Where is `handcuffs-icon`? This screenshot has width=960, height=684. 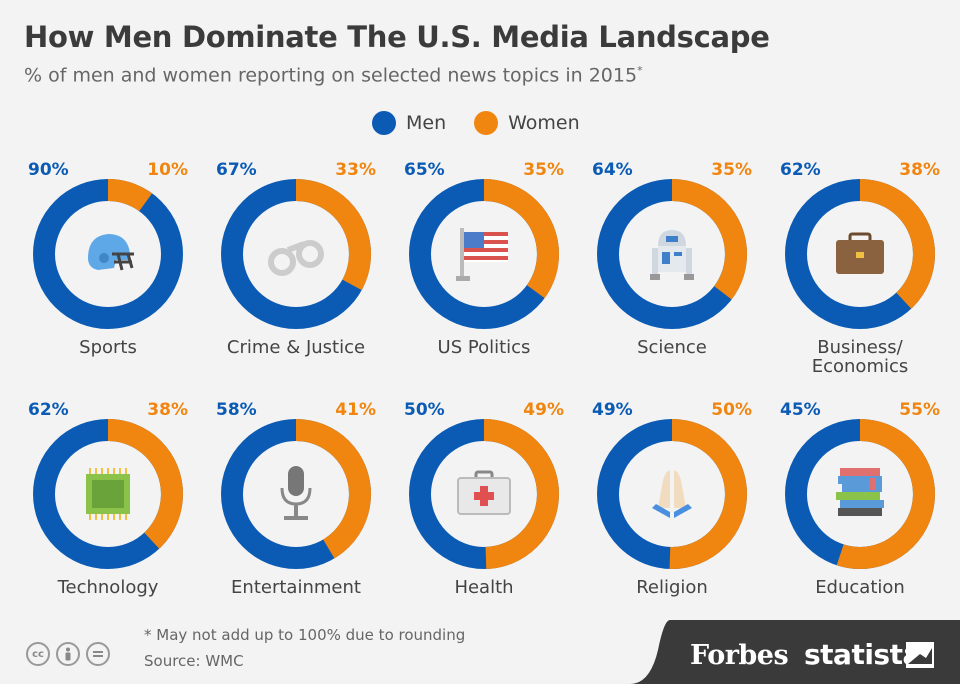 handcuffs-icon is located at coordinates (296, 258).